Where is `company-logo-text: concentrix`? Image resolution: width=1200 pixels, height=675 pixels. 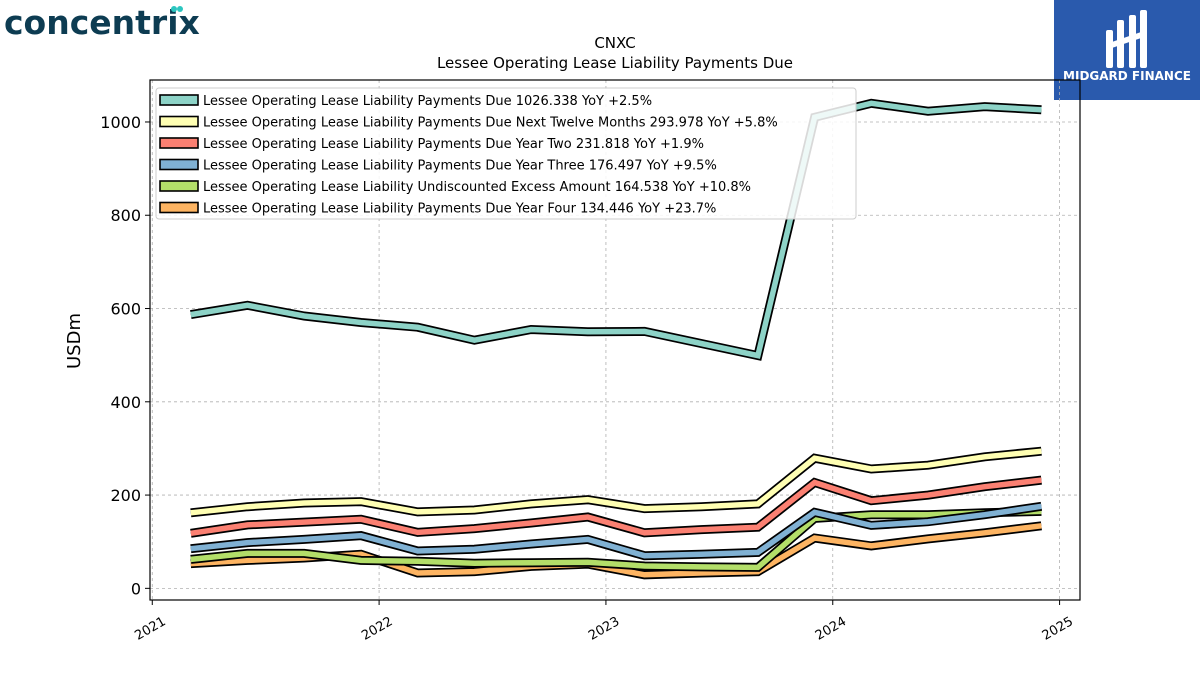 company-logo-text: concentrix is located at coordinates (102, 22).